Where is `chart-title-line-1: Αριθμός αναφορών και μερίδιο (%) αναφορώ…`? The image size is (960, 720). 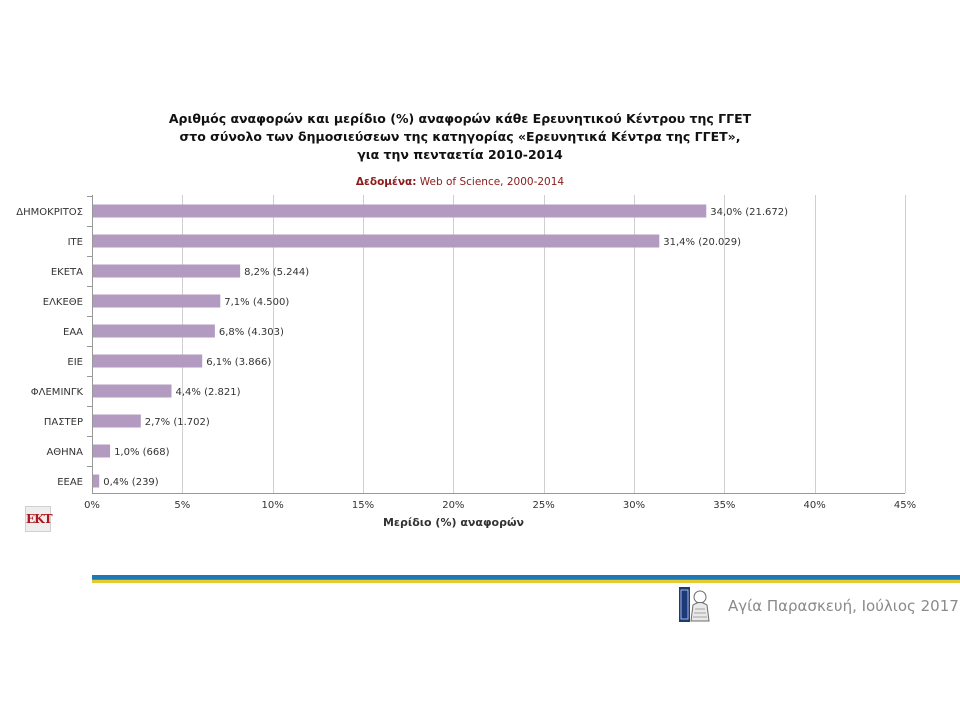 chart-title-line-1: Αριθμός αναφορών και μερίδιο (%) αναφορώ… is located at coordinates (460, 118).